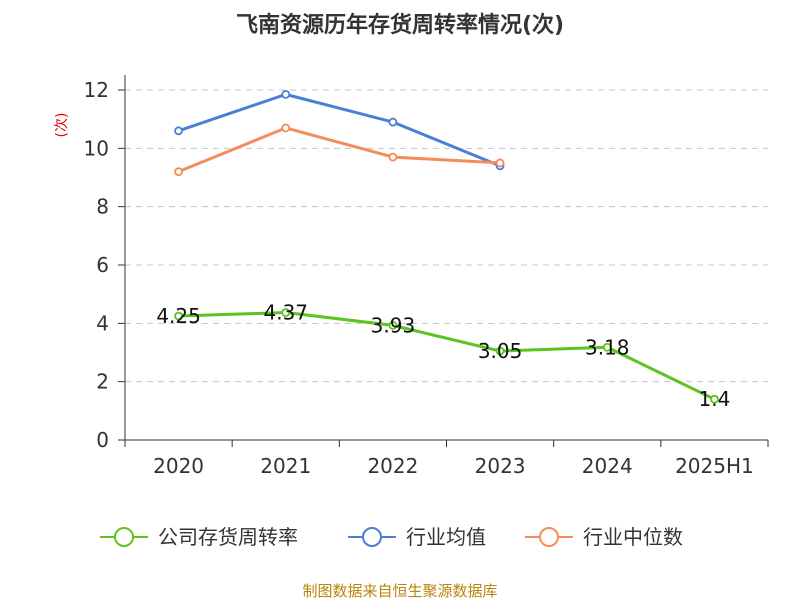 This screenshot has height=604, width=800. Describe the element at coordinates (228, 537) in the screenshot. I see `legend-label: 公司存货周转率` at that location.